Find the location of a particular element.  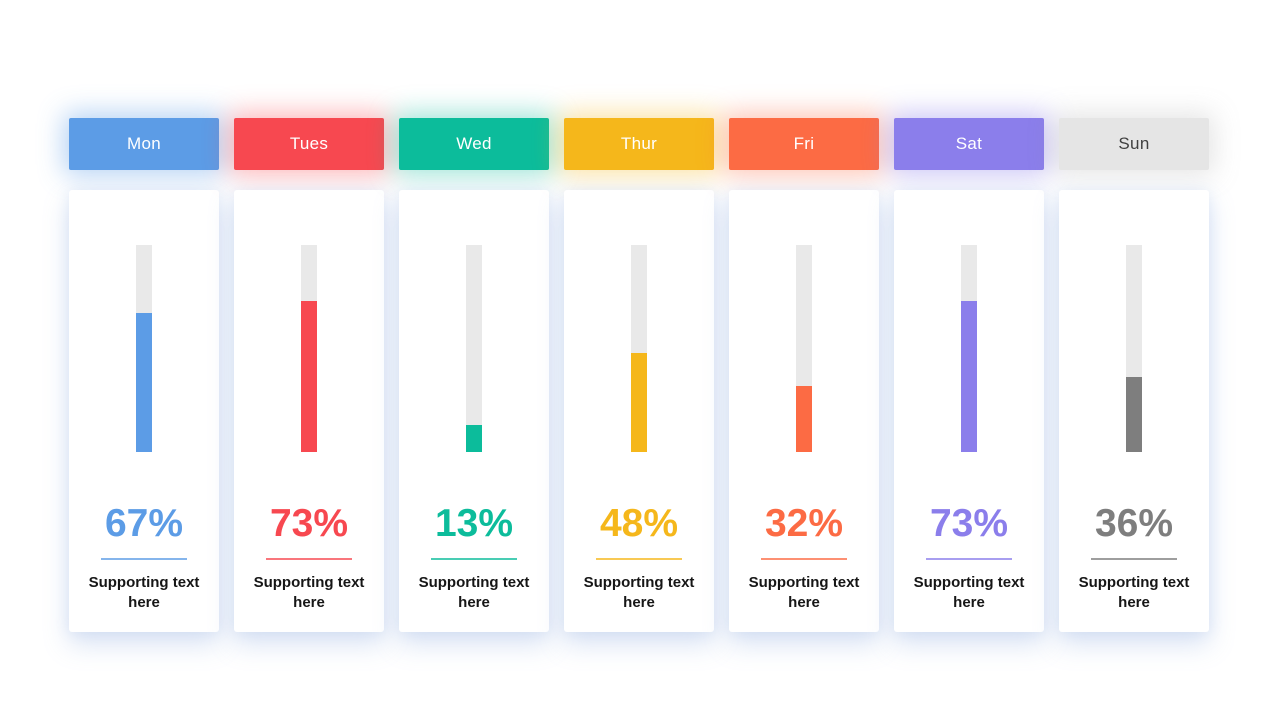

day-card-thur: 48% Supporting text here is located at coordinates (639, 411).